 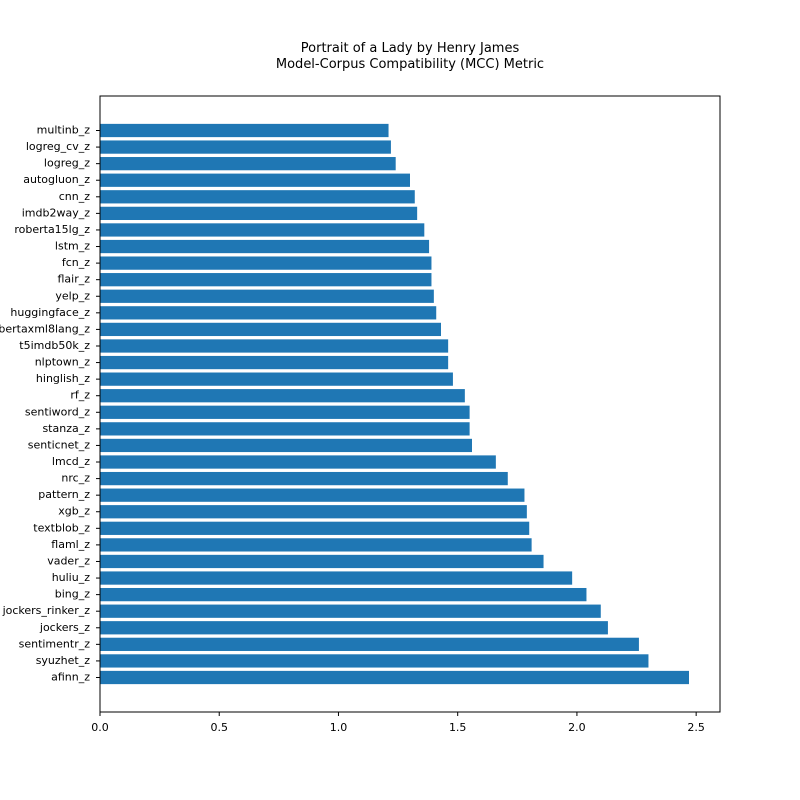 What do you see at coordinates (255, 180) in the screenshot?
I see `bar-autogluon_z` at bounding box center [255, 180].